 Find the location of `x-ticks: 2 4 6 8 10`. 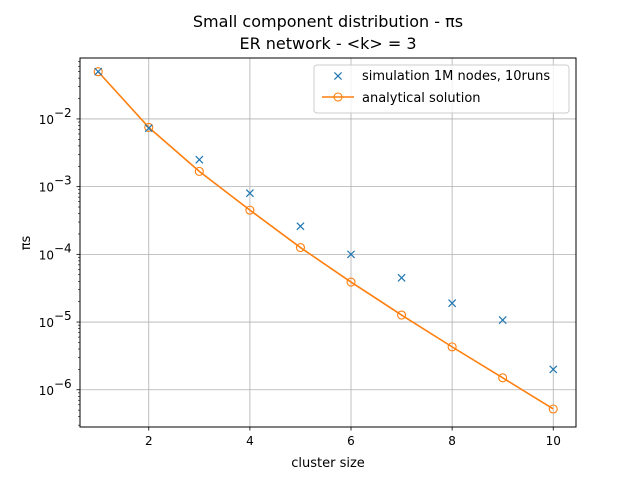

x-ticks: 2 4 6 8 10 is located at coordinates (353, 437).